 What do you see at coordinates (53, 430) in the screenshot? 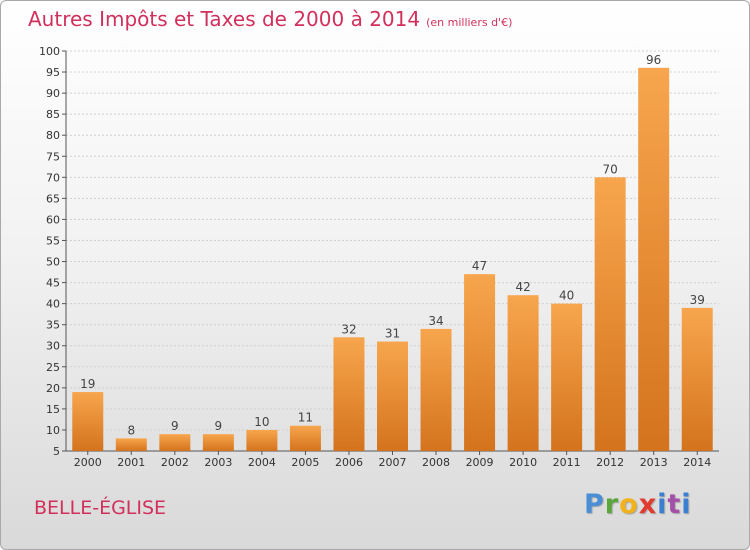
I see `y-tick-label: 10` at bounding box center [53, 430].